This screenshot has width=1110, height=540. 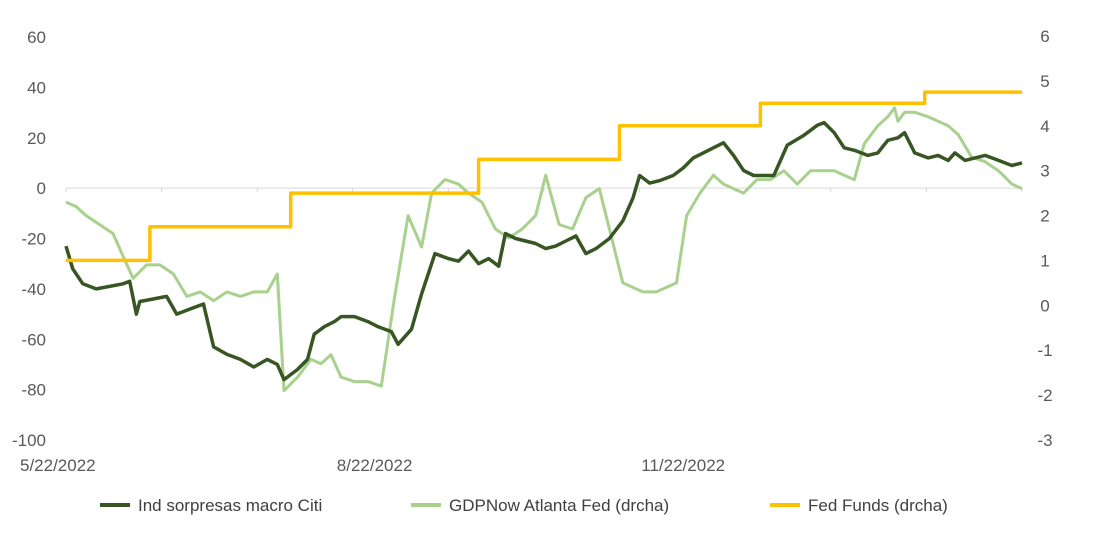 I want to click on y-left-tick-label: -80, so click(x=33, y=390).